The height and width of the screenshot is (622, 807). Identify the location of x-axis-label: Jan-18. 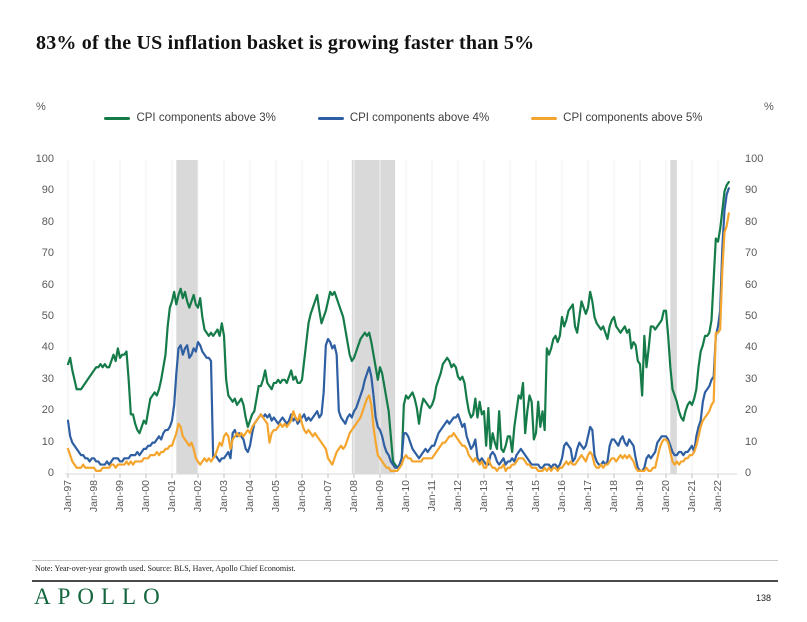
(614, 496).